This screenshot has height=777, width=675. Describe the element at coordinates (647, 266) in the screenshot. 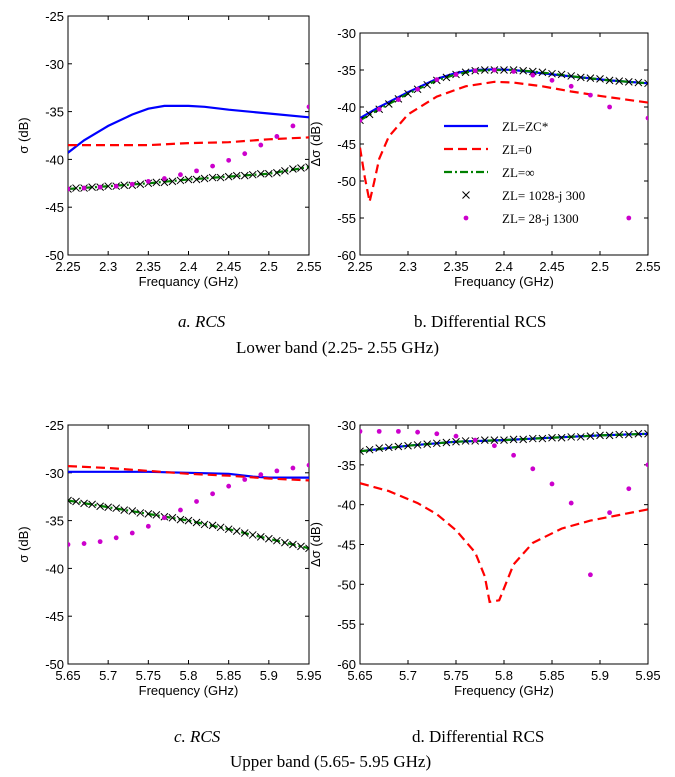

I see `x-tick-label: 2.55` at that location.